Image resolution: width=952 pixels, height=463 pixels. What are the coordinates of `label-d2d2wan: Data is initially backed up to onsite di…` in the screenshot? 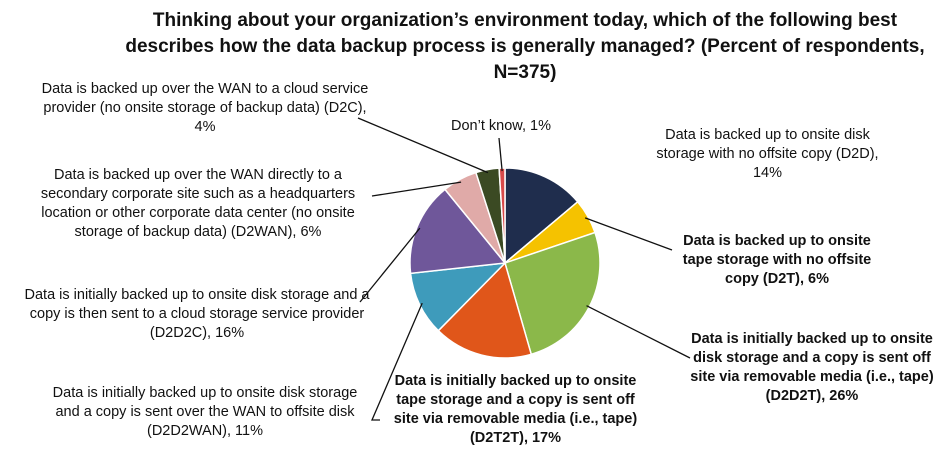 It's located at (205, 412).